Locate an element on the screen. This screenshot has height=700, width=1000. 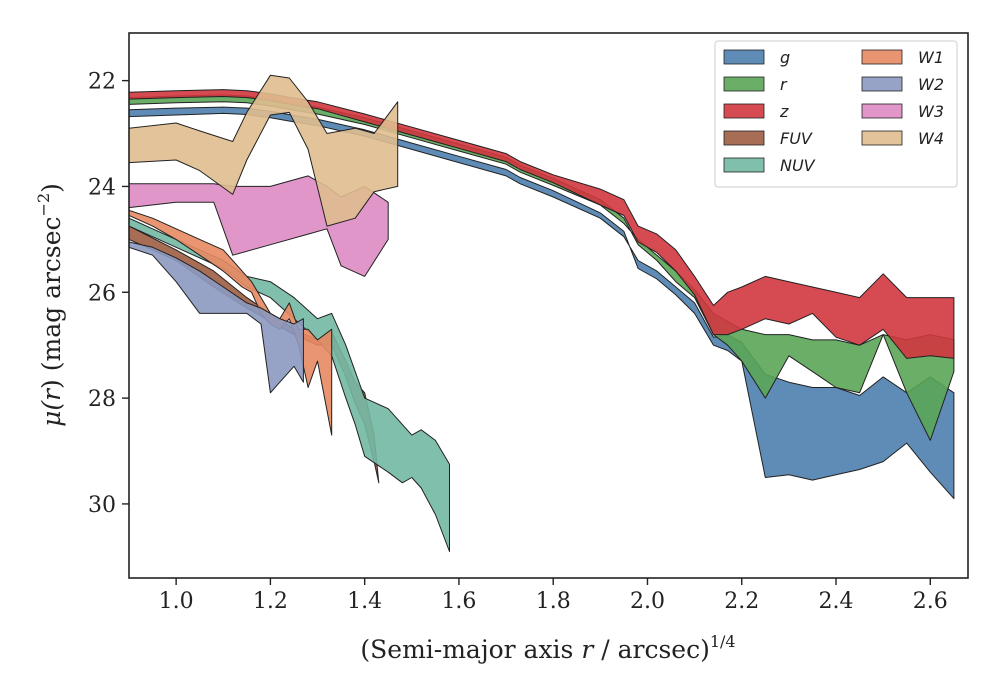
x-axis-label: (Semi-major axis r / arcsec)1/4 is located at coordinates (547, 648).